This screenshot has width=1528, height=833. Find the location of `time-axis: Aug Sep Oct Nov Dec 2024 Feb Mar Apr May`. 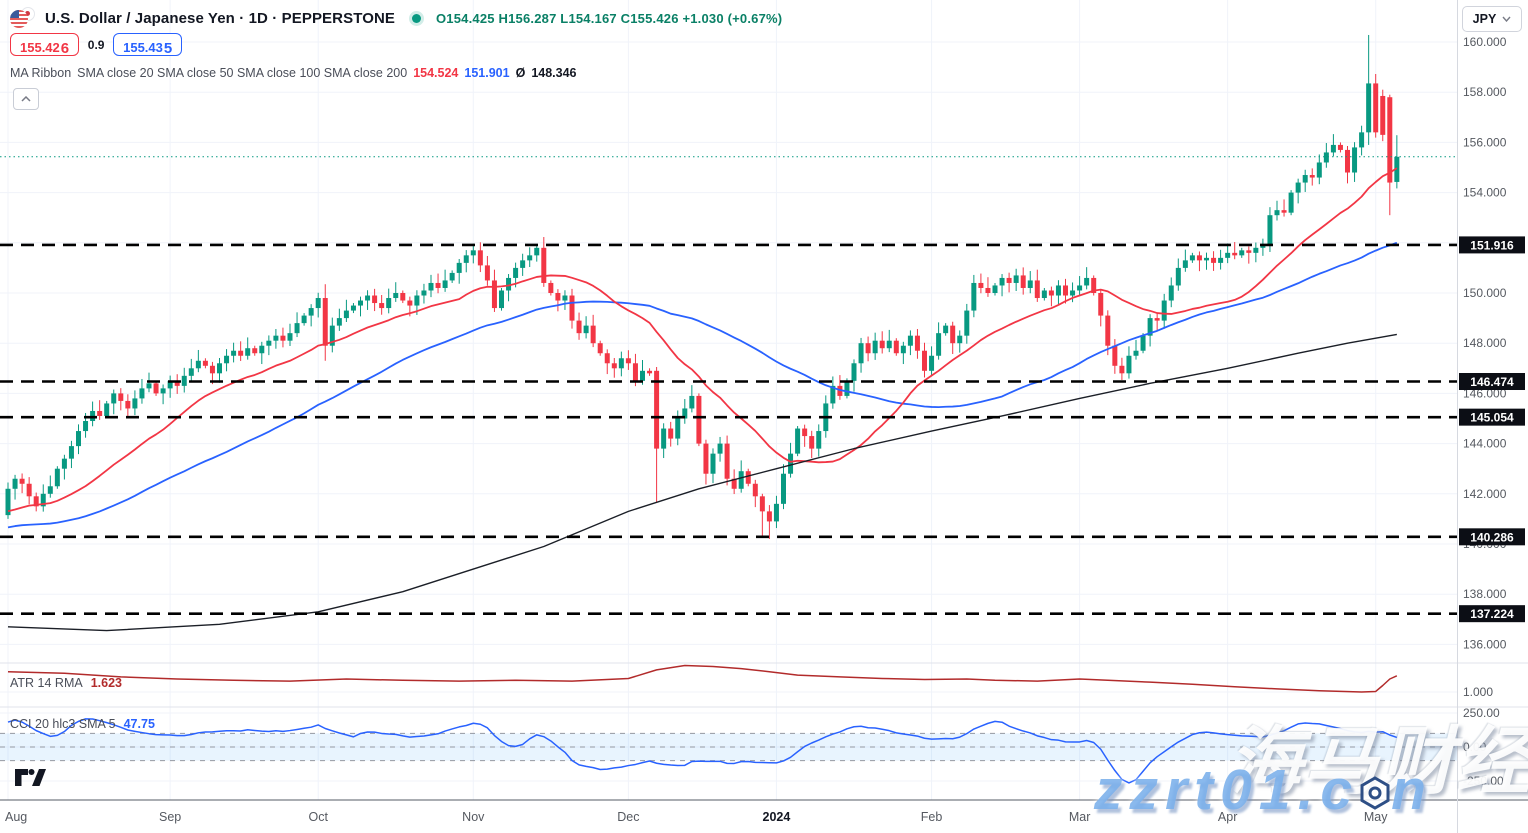

time-axis: Aug Sep Oct Nov Dec 2024 Feb Mar Apr May is located at coordinates (696, 817).